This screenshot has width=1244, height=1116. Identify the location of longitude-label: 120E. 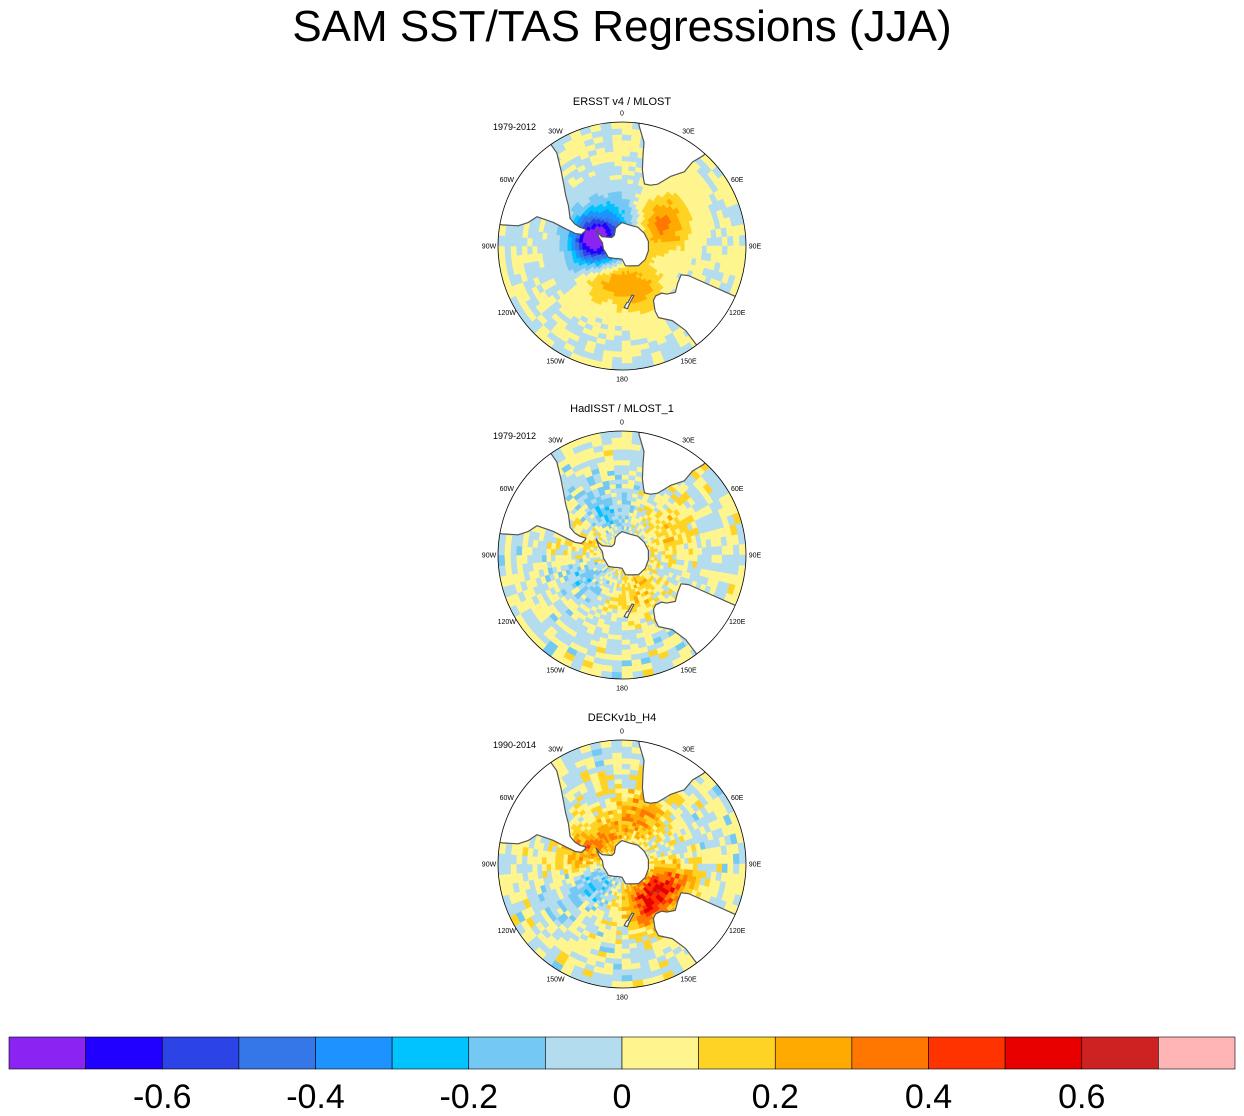
(737, 622).